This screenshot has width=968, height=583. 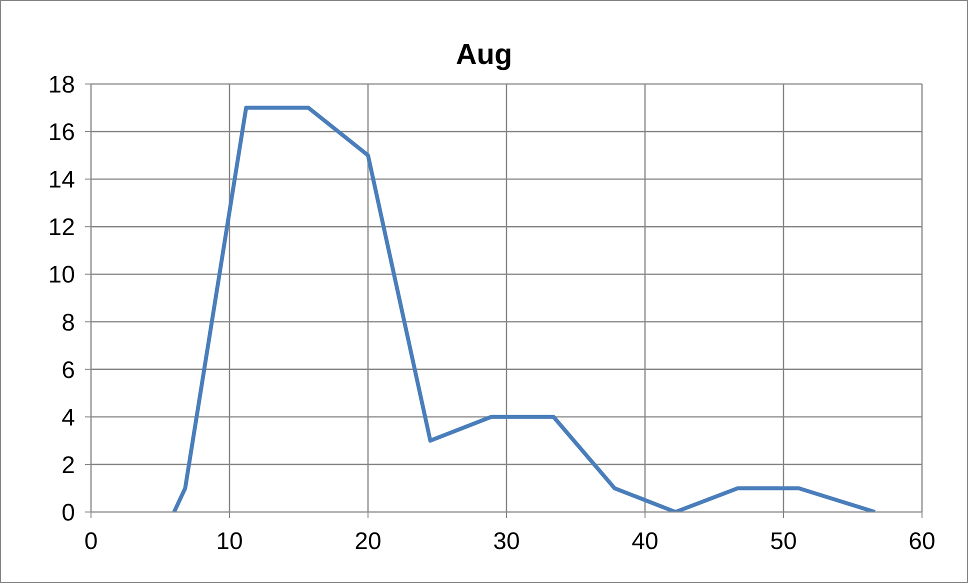 I want to click on y-tick-label: 4, so click(x=68, y=418).